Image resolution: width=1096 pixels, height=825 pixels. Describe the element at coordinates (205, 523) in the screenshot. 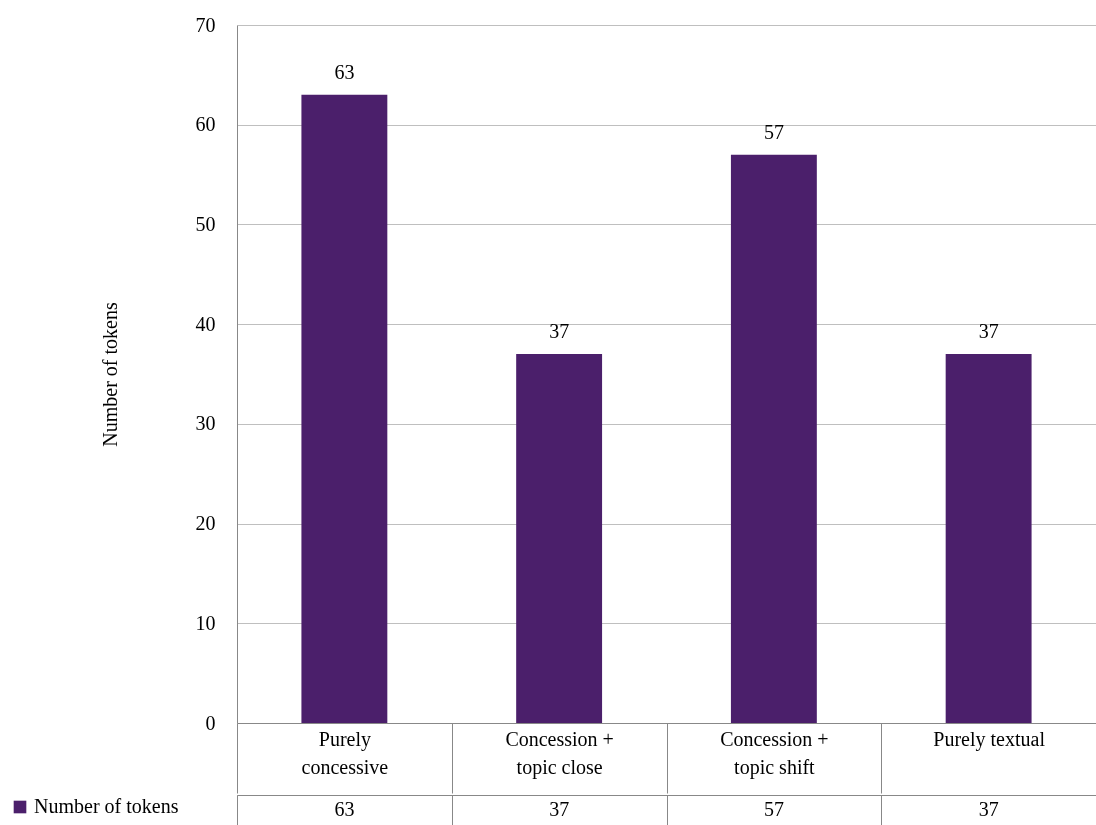

I see `y-tick-label: 20` at that location.